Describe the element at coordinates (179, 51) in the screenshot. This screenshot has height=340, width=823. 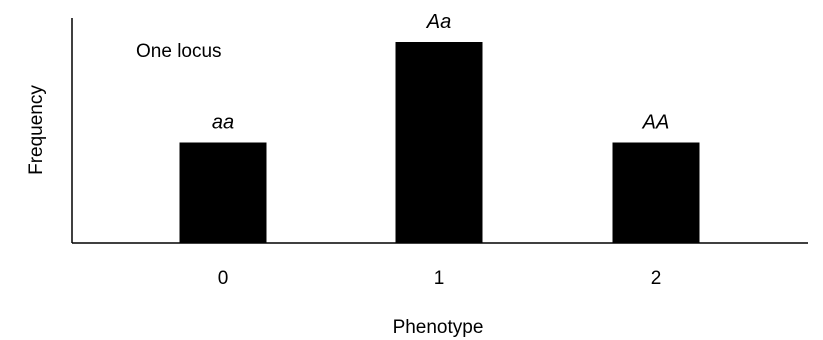
I see `one-locus-annotation: One locus` at that location.